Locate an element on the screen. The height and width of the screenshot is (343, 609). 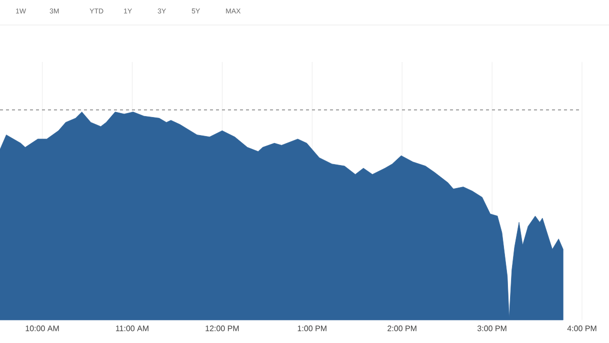
x-tick-label: 4:00 PM is located at coordinates (581, 329).